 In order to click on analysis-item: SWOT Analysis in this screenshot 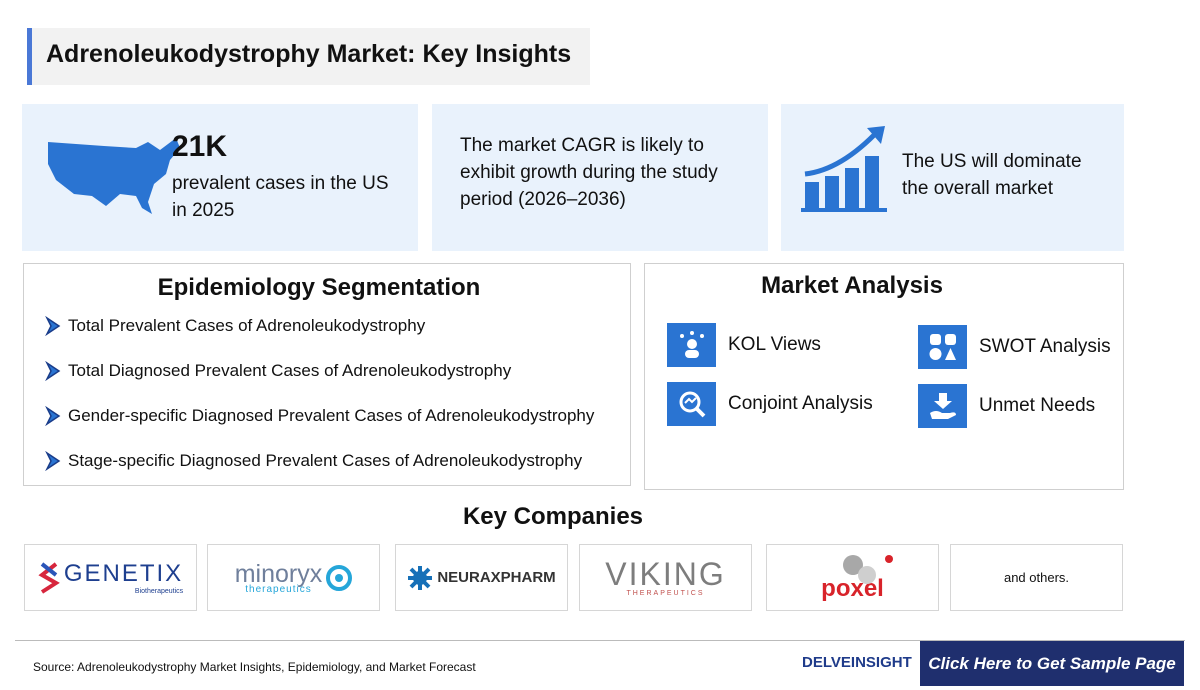, I will do `click(1014, 347)`.